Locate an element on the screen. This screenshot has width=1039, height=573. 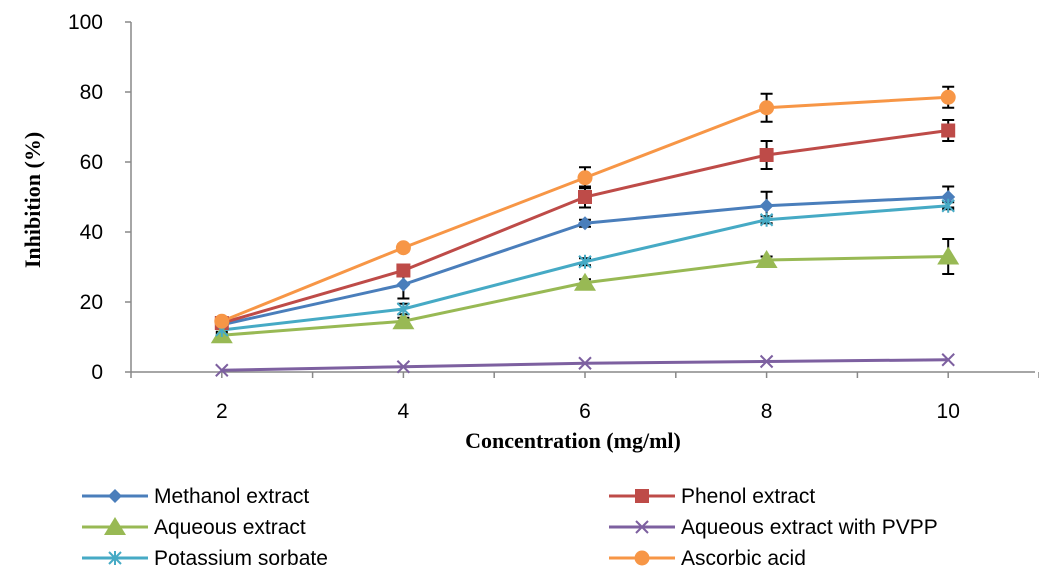
x-tick-label: 10 is located at coordinates (948, 411).